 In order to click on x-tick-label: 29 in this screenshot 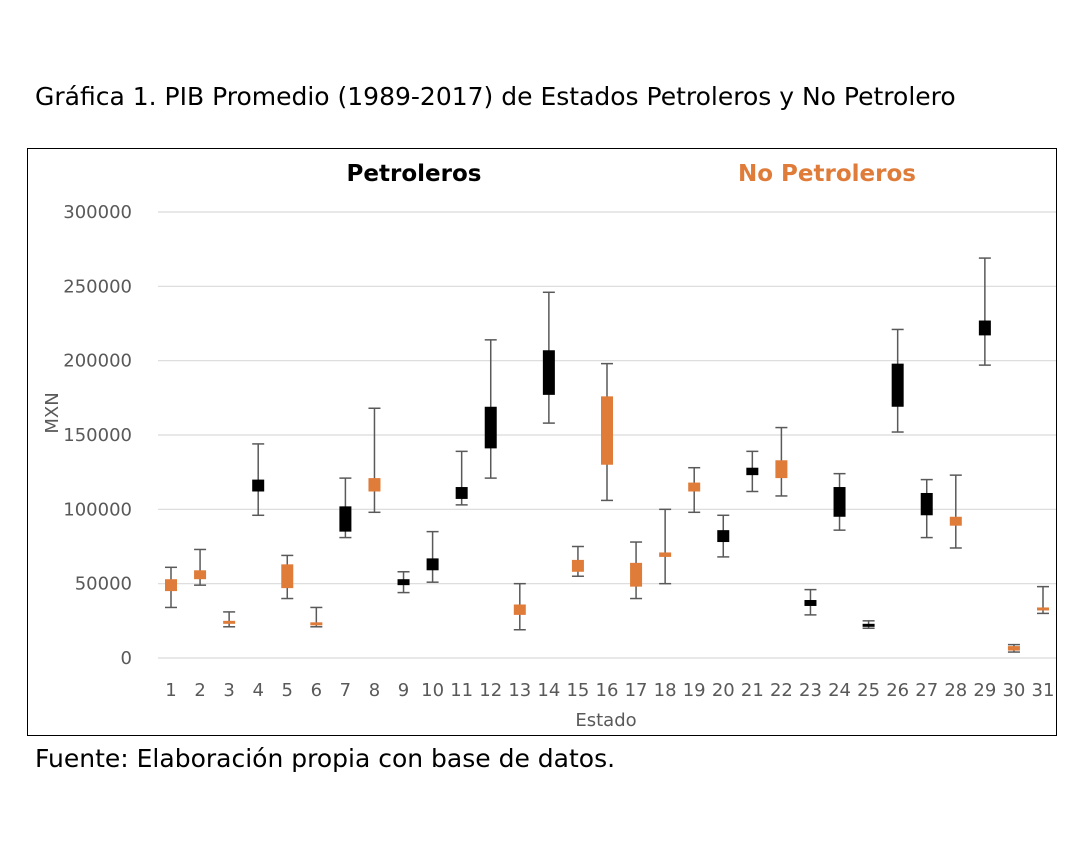, I will do `click(984, 690)`.